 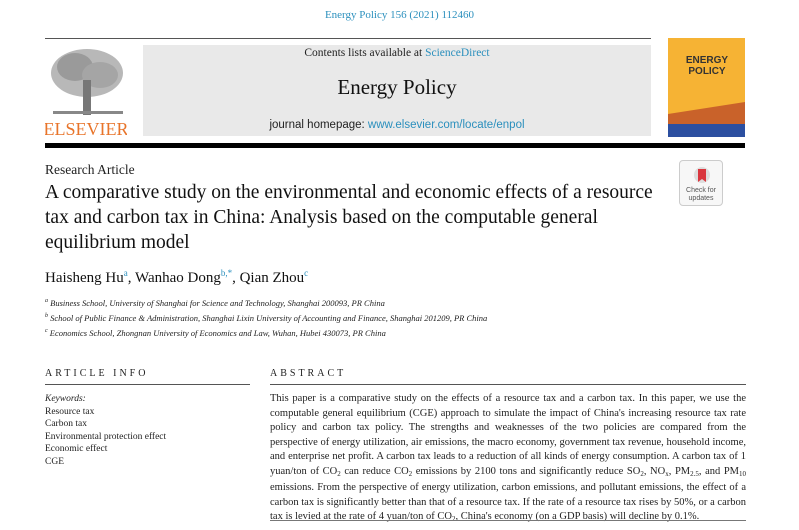 What do you see at coordinates (719, 471) in the screenshot?
I see `abstract-segment: , and PM` at bounding box center [719, 471].